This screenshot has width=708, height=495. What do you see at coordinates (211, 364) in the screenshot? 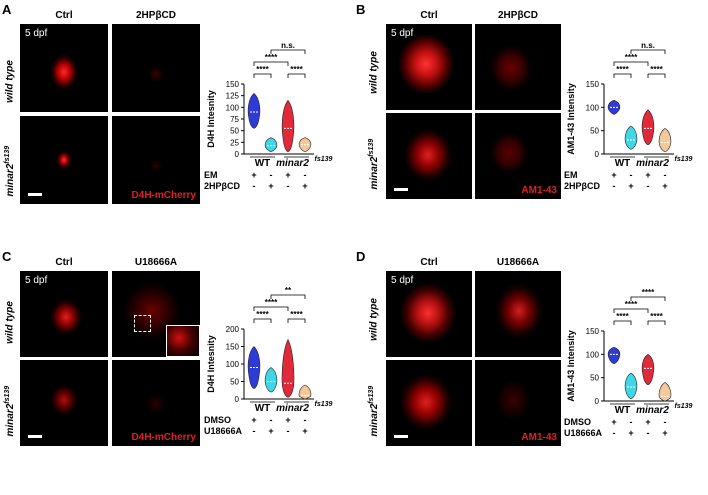
I see `y-axis-label: D4H Intesnity` at bounding box center [211, 364].